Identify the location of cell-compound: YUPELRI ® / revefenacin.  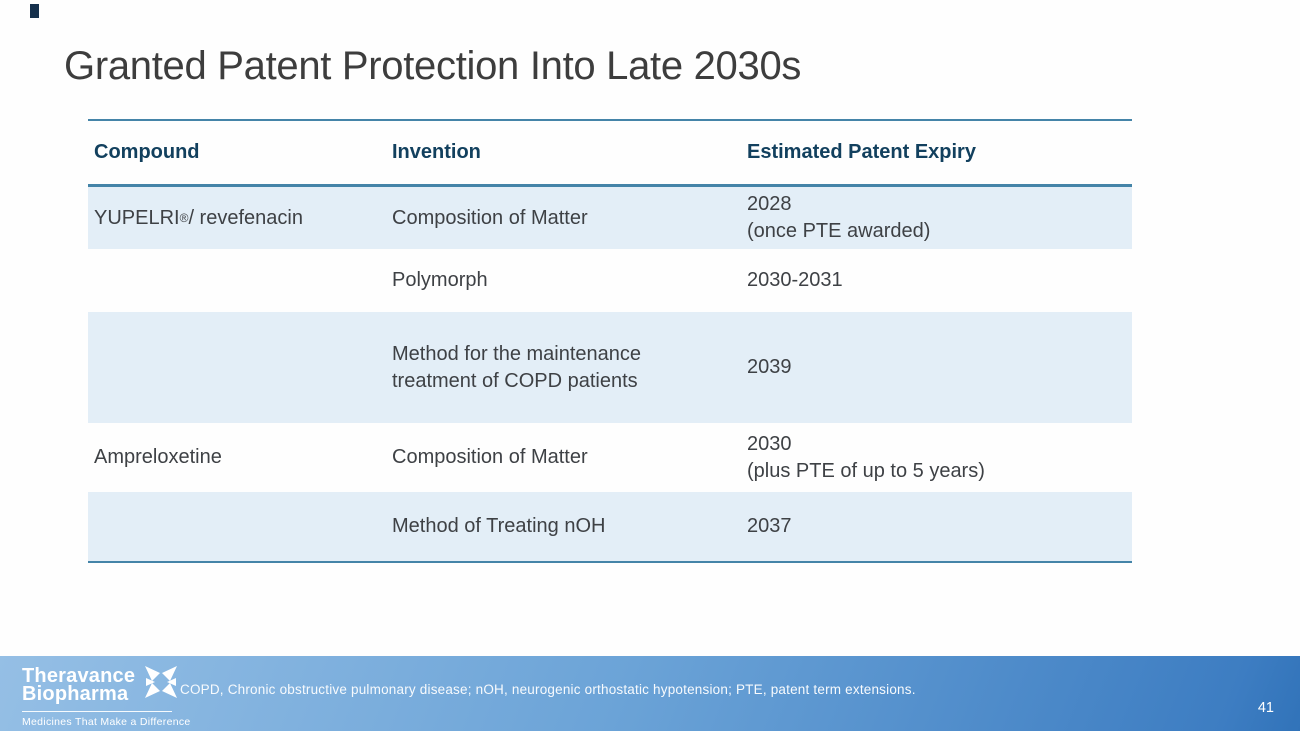
(198, 217).